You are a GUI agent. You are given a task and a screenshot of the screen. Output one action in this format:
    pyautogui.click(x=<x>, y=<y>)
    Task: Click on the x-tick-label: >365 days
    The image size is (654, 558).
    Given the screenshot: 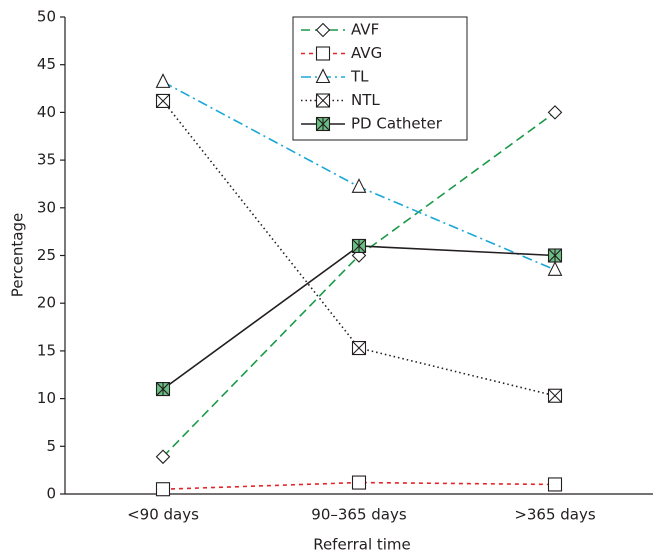 What is the action you would take?
    pyautogui.click(x=555, y=515)
    